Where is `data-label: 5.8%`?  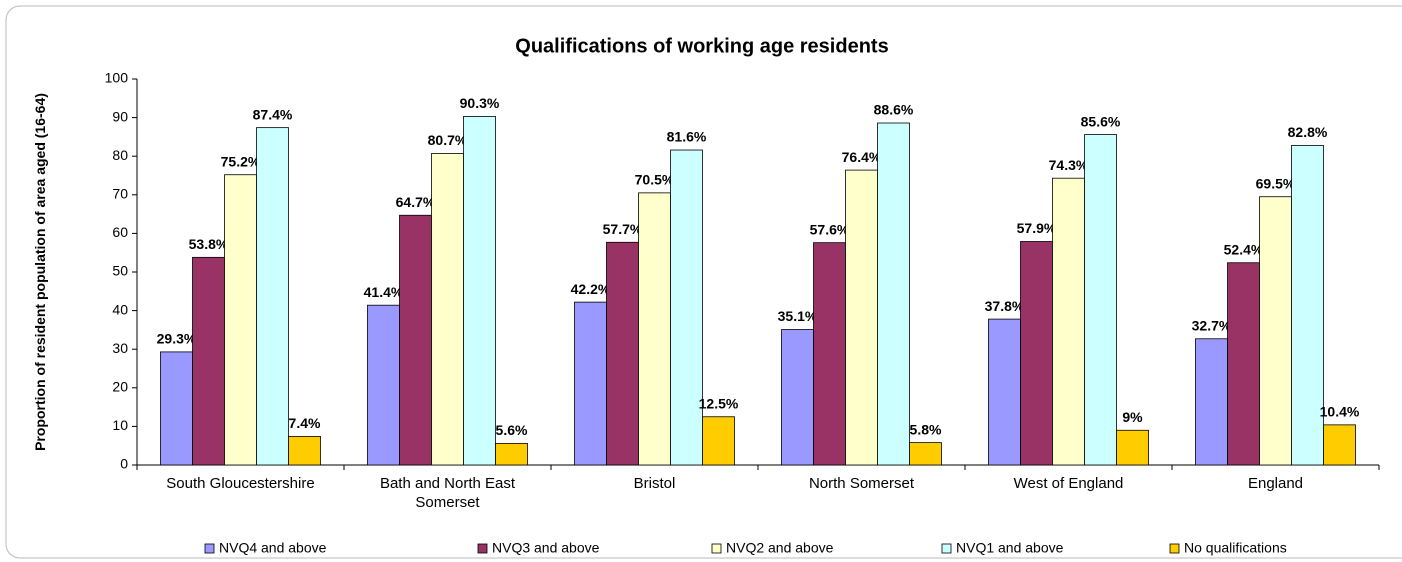
data-label: 5.8% is located at coordinates (926, 429).